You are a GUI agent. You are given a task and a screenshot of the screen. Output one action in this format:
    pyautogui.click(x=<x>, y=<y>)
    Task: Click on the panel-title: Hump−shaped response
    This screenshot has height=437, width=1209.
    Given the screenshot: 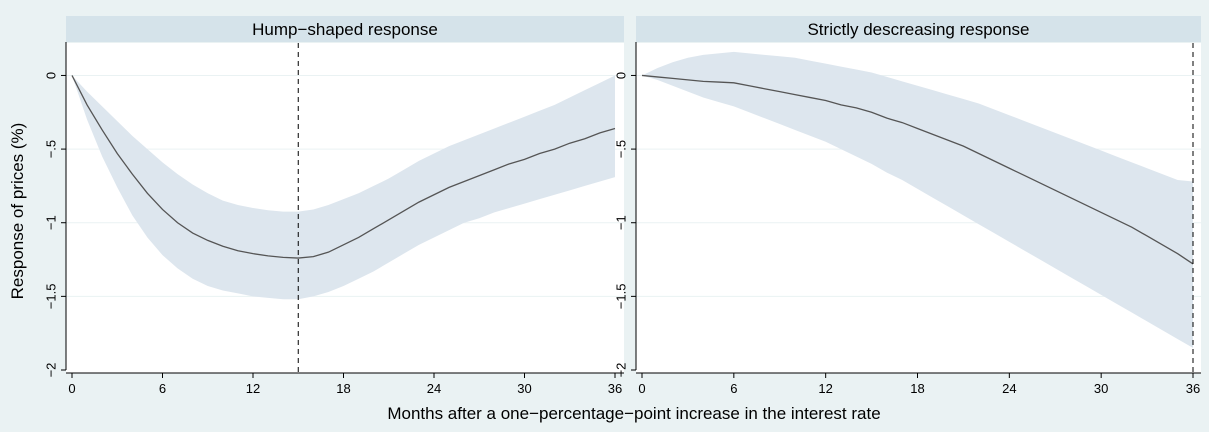 What is the action you would take?
    pyautogui.click(x=345, y=29)
    